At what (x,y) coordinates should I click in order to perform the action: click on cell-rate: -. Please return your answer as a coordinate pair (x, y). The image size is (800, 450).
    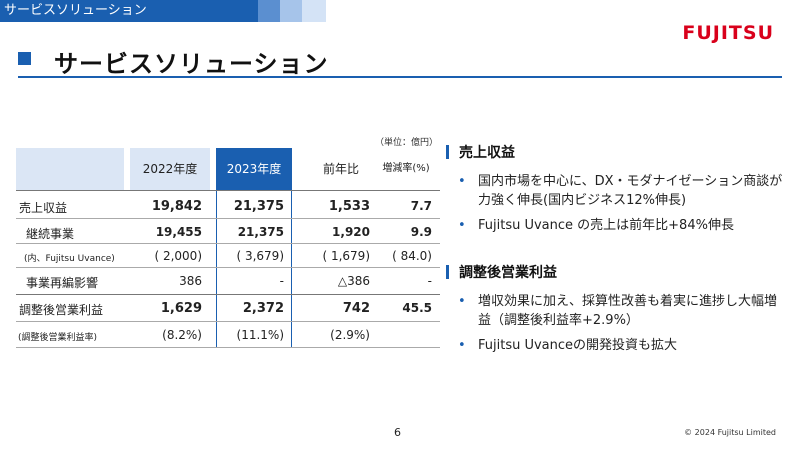
    Looking at the image, I should click on (429, 281).